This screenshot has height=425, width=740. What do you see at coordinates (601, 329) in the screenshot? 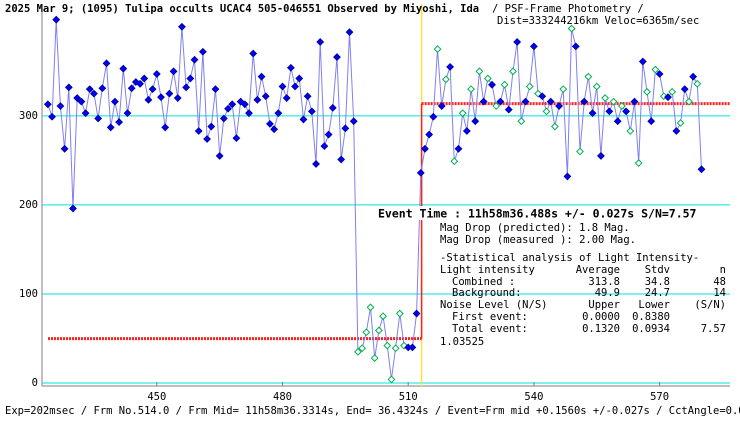
I see `stats-cell: 0.1320` at bounding box center [601, 329].